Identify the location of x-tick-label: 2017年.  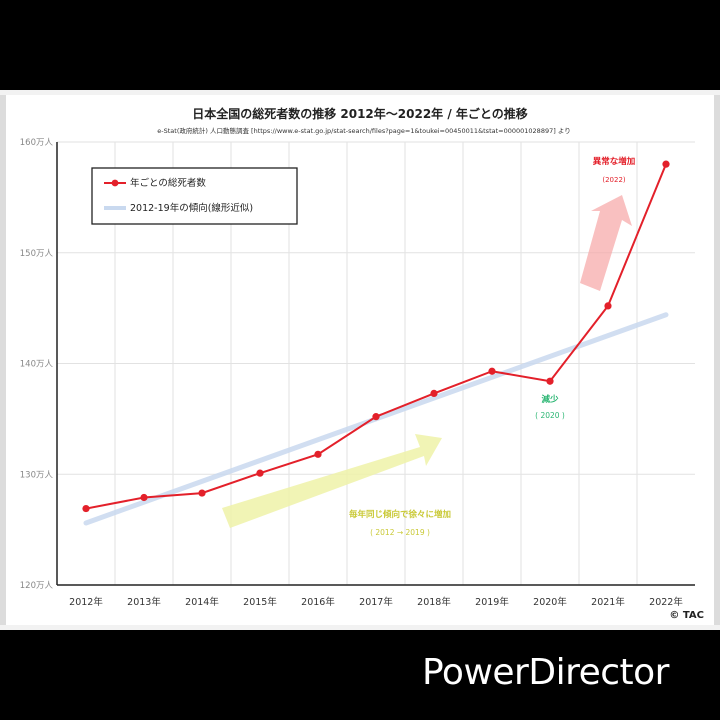
(376, 602).